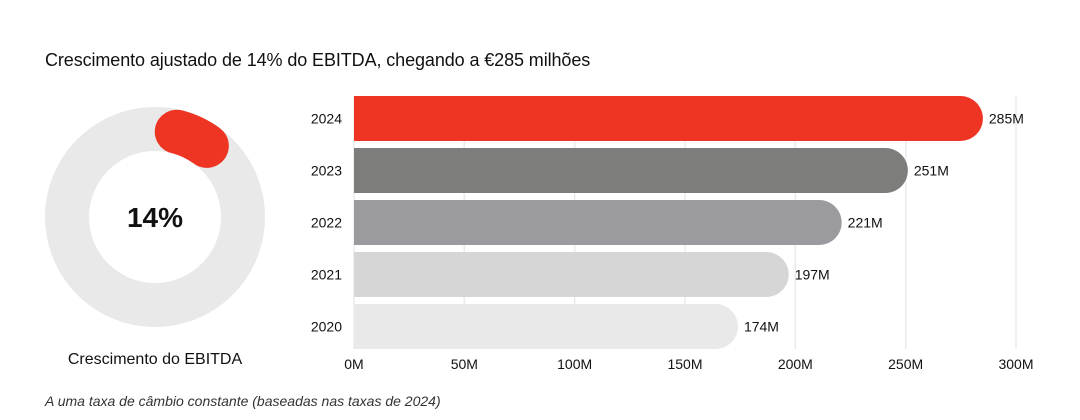  I want to click on bar-2021, so click(571, 274).